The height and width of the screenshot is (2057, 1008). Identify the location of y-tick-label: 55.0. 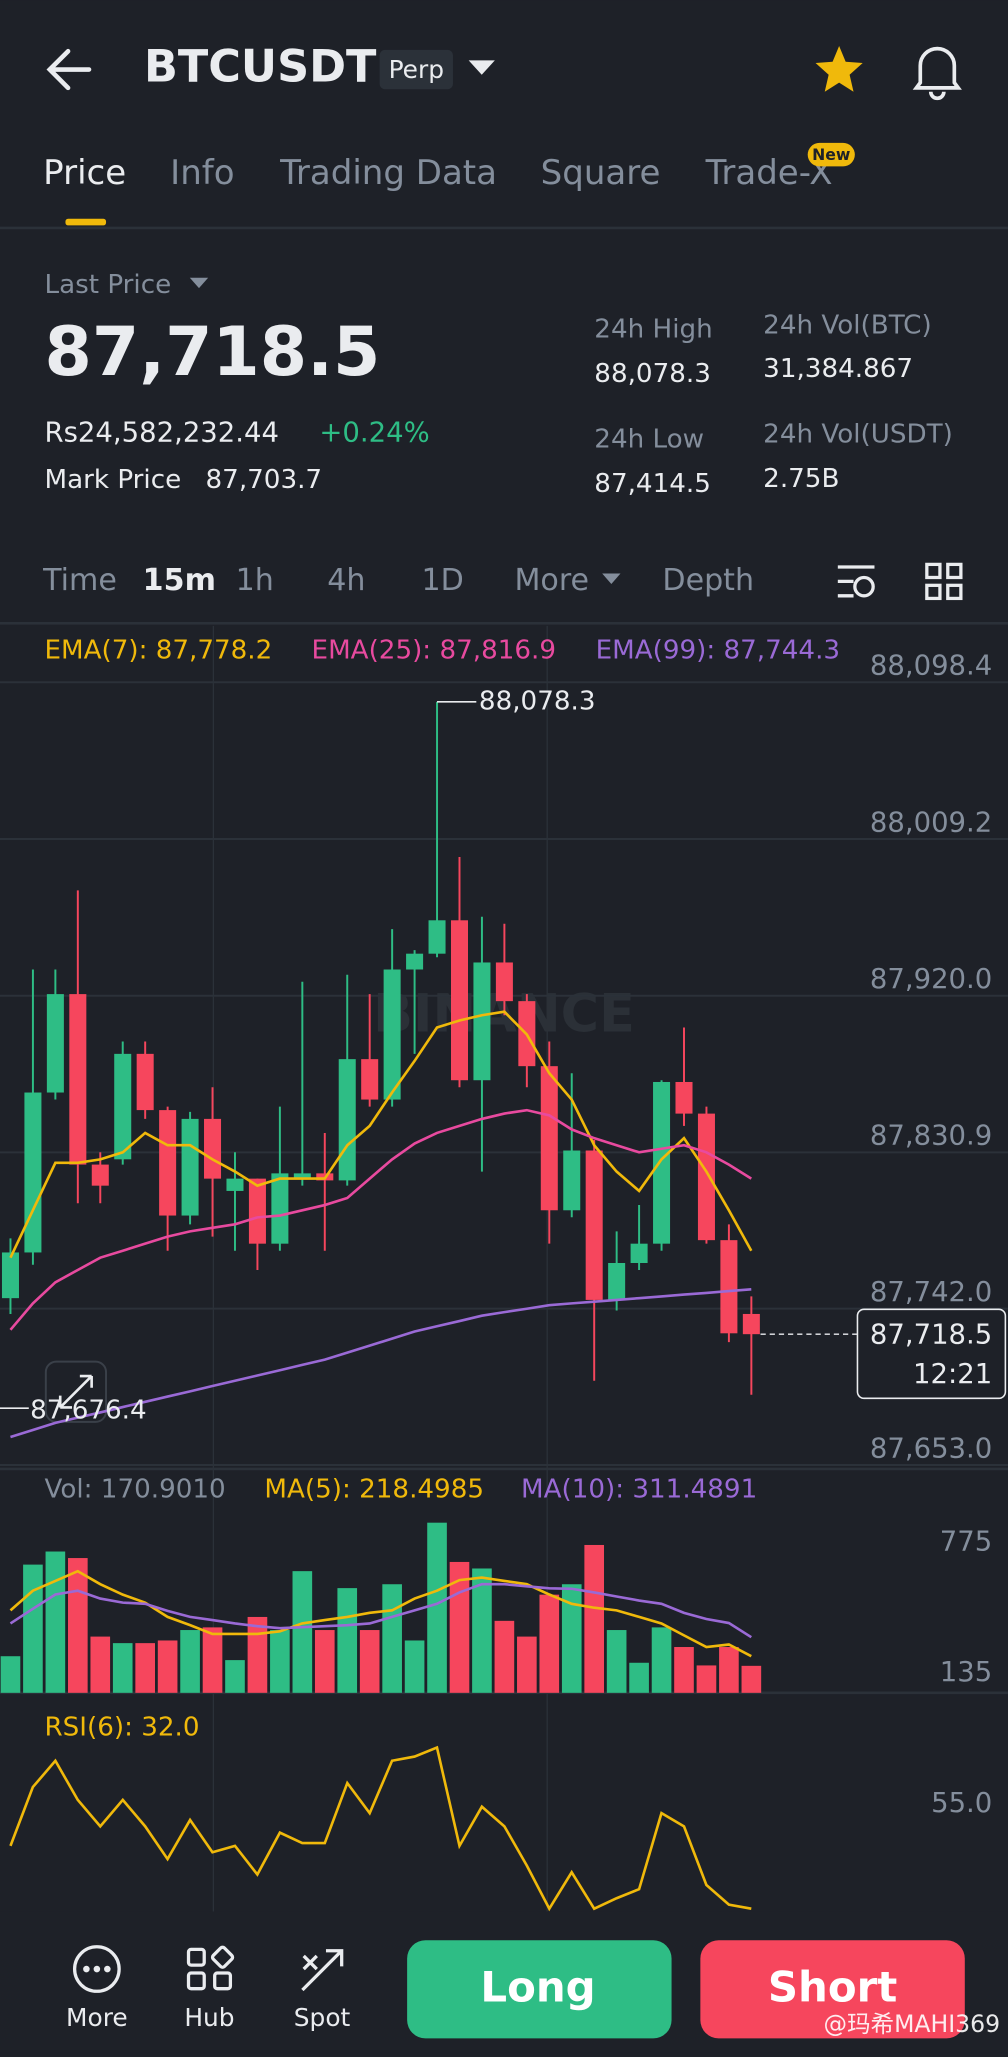
(961, 1803).